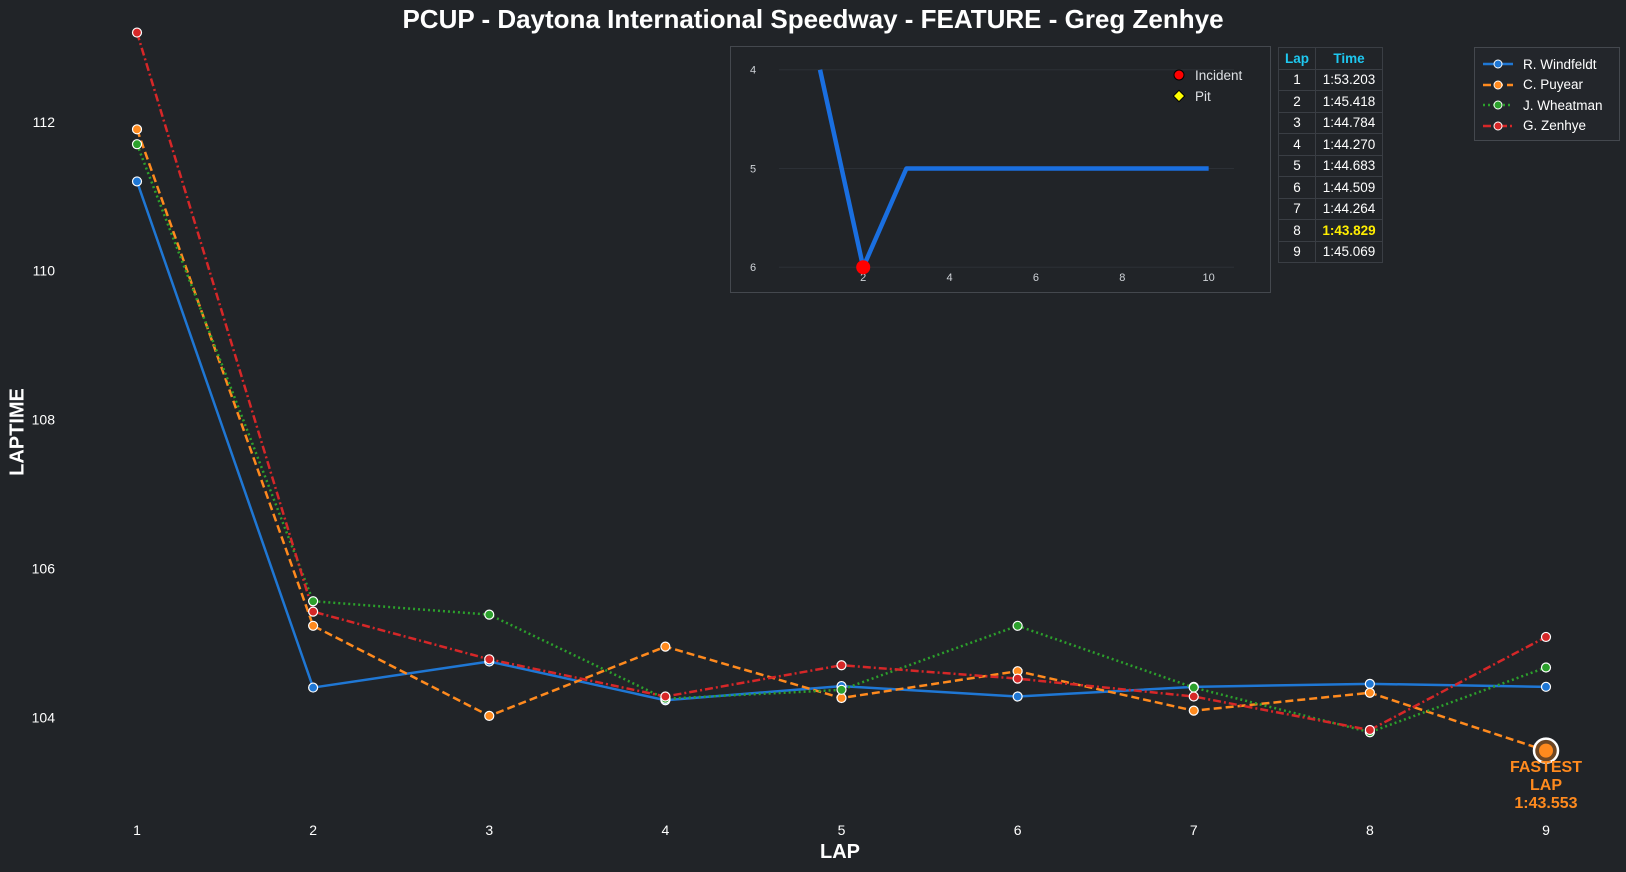  Describe the element at coordinates (1209, 278) in the screenshot. I see `inset-x-tick-label: 10` at that location.